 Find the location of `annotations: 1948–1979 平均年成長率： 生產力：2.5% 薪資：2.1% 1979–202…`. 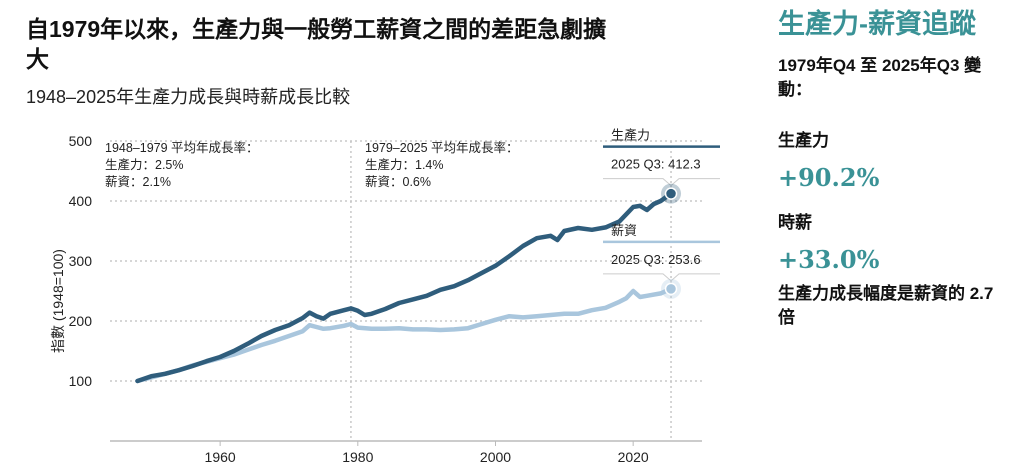

annotations: 1948–1979 平均年成長率： 生產力：2.5% 薪資：2.1% 1979–202… is located at coordinates (312, 164).